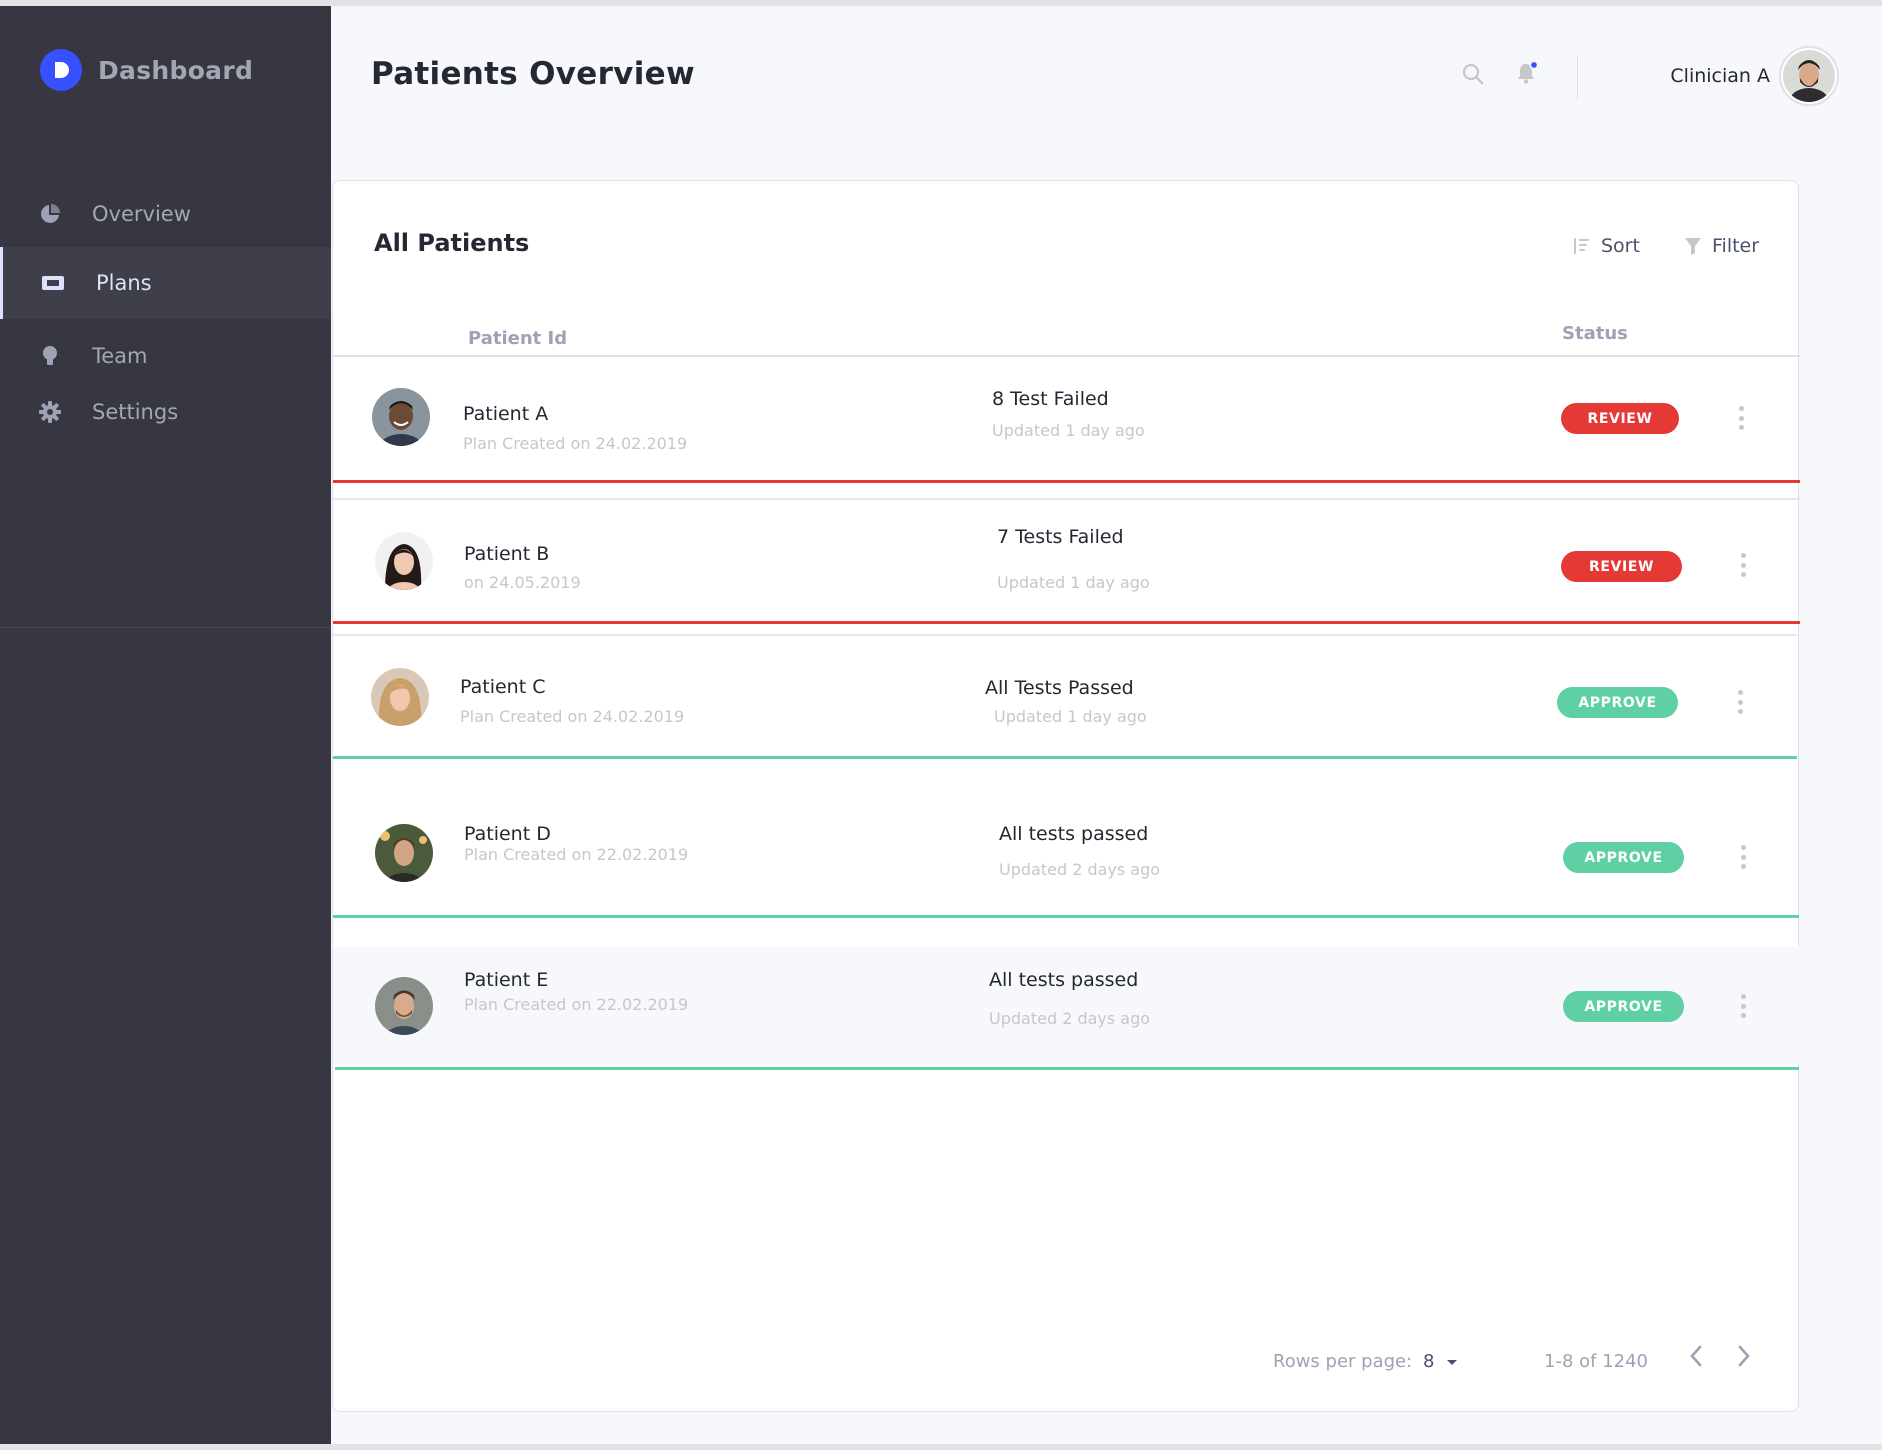 This screenshot has width=1882, height=1450. What do you see at coordinates (1596, 1361) in the screenshot?
I see `pagination-range: 1-8 of 1240` at bounding box center [1596, 1361].